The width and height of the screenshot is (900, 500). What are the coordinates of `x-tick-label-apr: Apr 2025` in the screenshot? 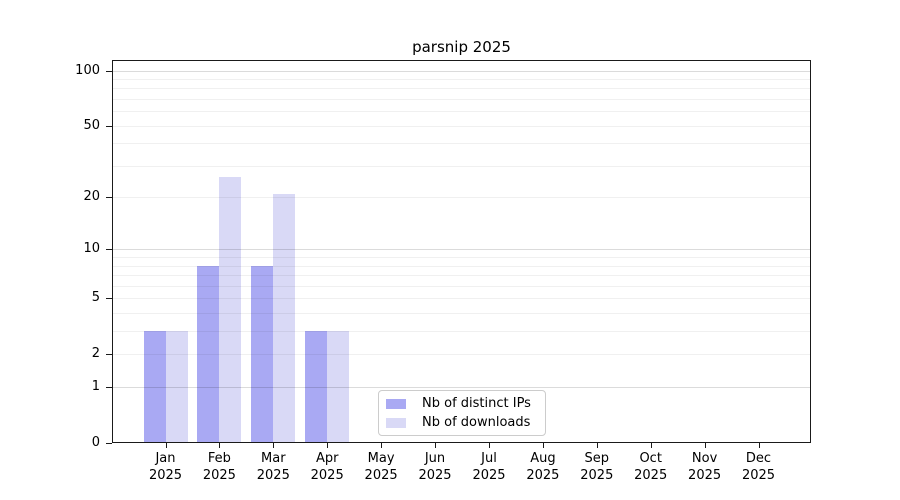 It's located at (327, 467).